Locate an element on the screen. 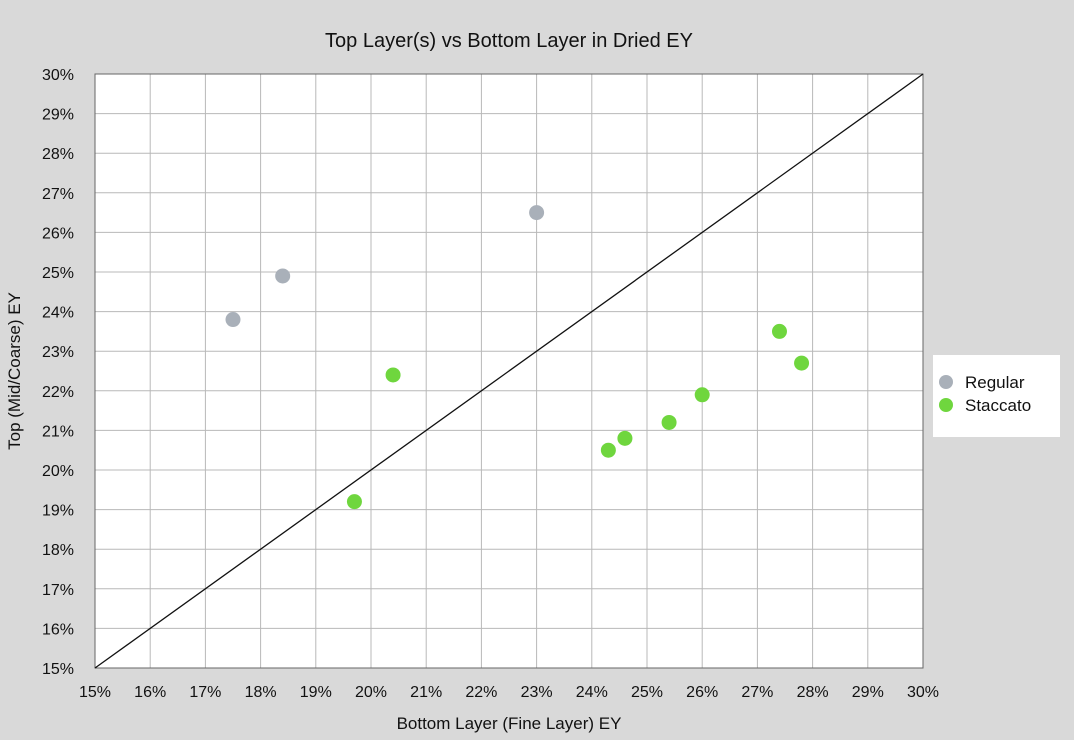 This screenshot has height=740, width=1074. y-tick-label: 21% is located at coordinates (58, 431).